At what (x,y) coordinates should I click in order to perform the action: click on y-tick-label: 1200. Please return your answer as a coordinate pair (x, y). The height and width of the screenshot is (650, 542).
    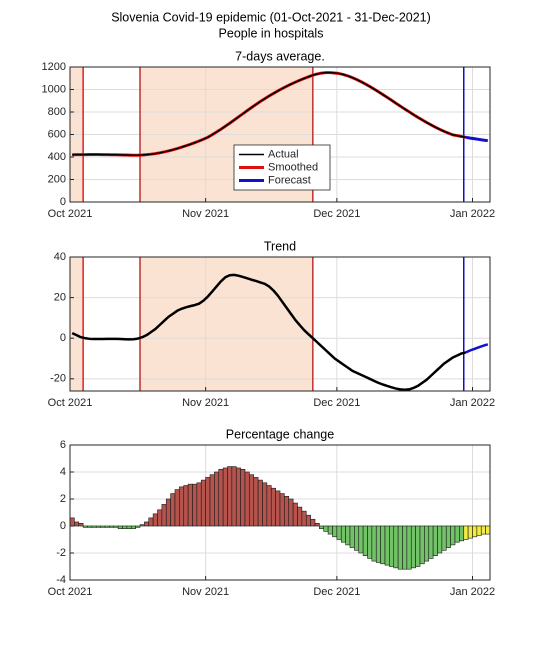
    Looking at the image, I should click on (54, 67).